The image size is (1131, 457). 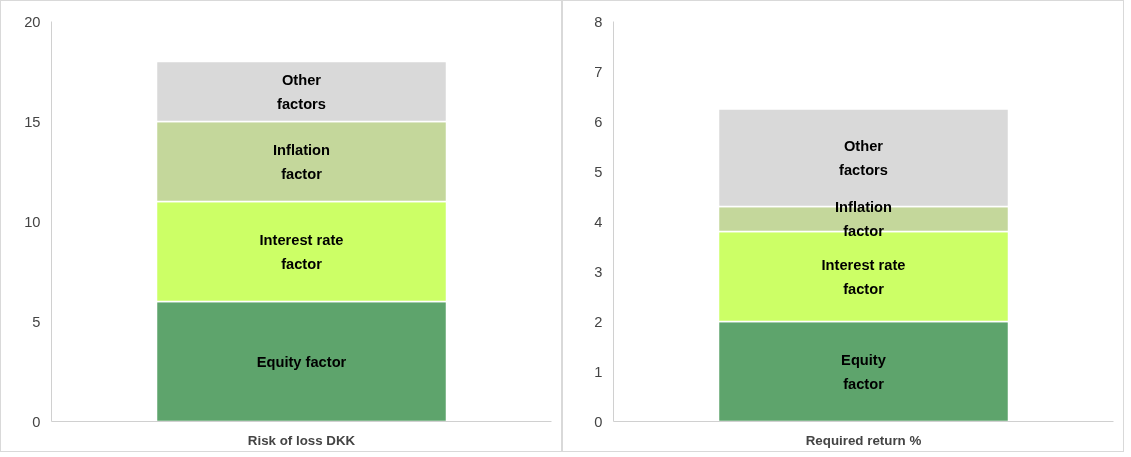 What do you see at coordinates (598, 121) in the screenshot?
I see `y-tick-label: 6` at bounding box center [598, 121].